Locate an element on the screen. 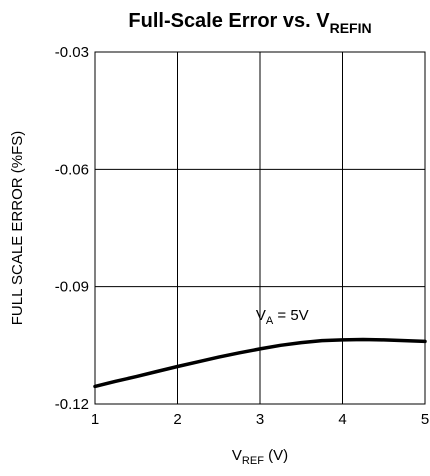  annotation-suffix: = 5V is located at coordinates (290, 315).